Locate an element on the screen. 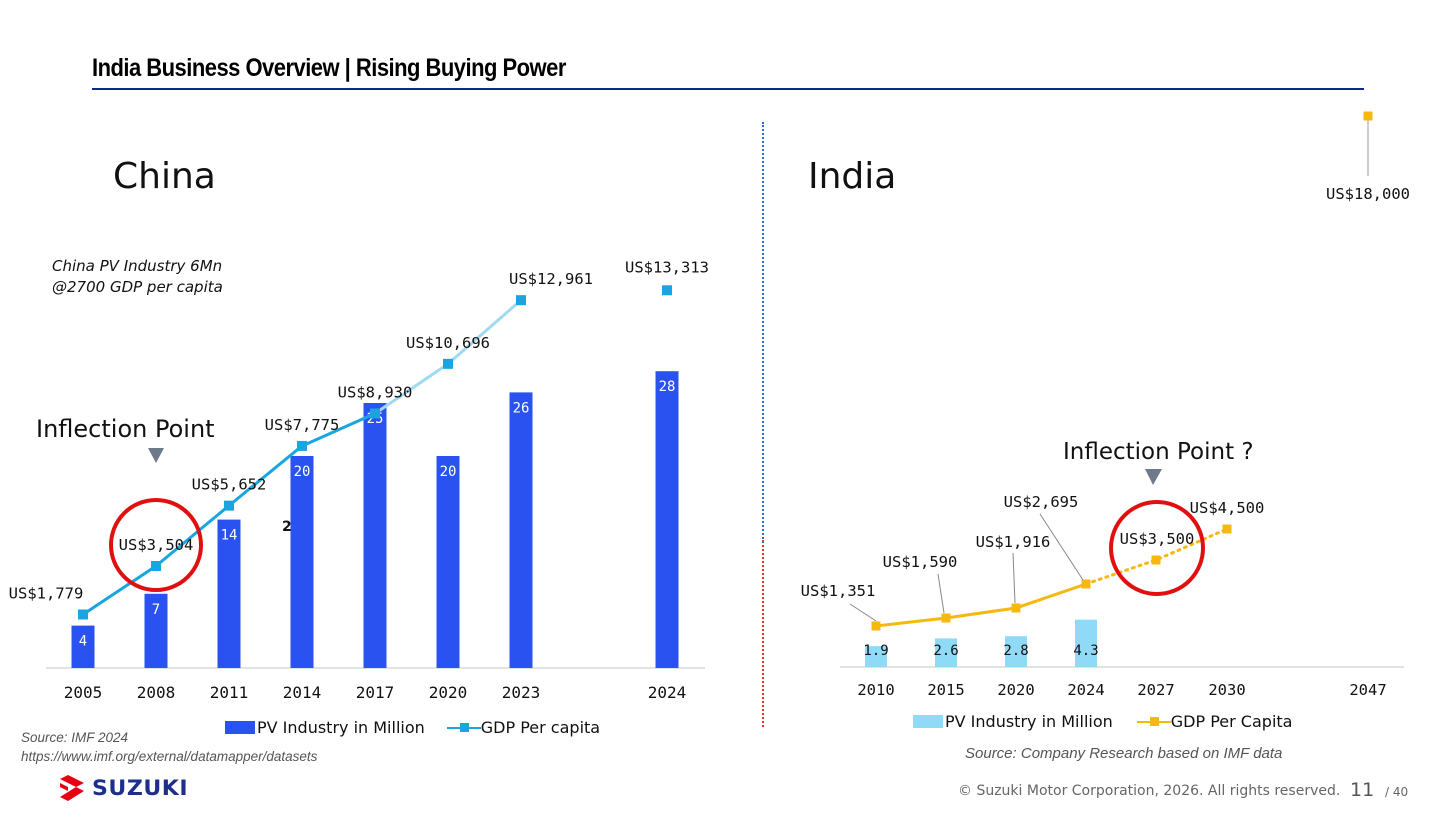  page-total: / 40 is located at coordinates (1397, 792).